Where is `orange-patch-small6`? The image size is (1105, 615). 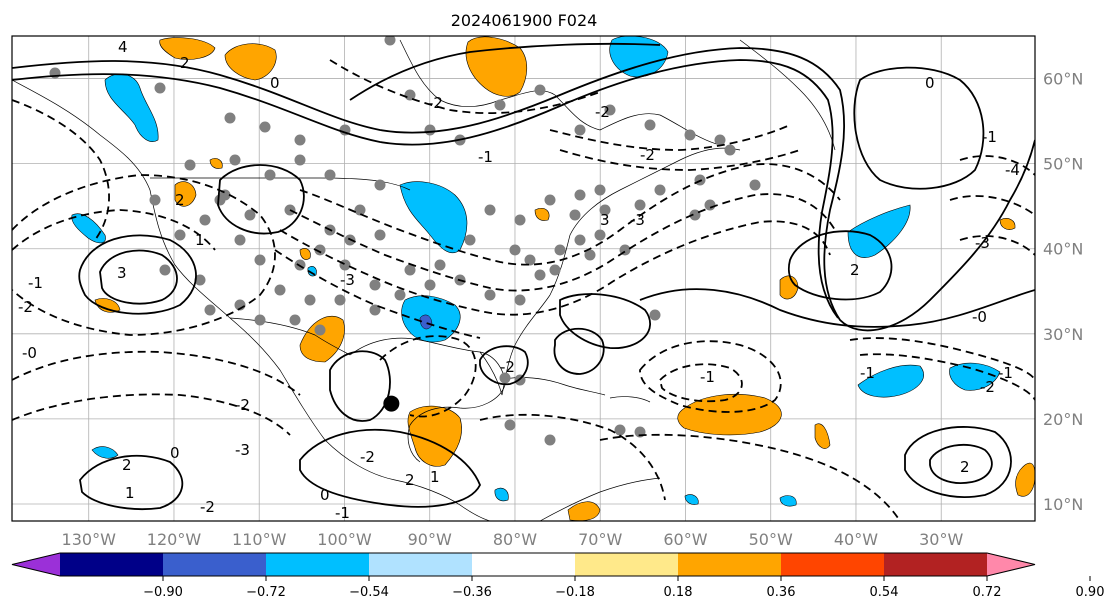 orange-patch-small6 is located at coordinates (822, 436).